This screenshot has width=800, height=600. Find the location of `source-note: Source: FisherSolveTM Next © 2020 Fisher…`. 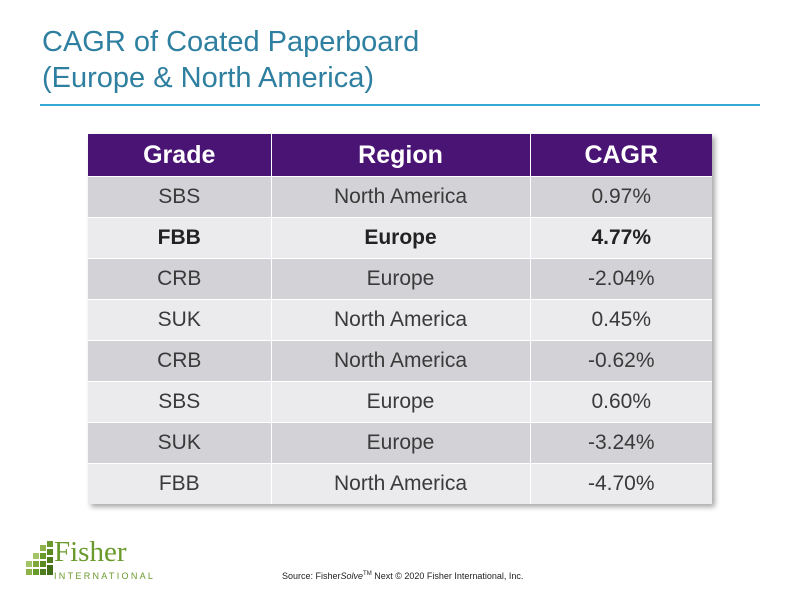

source-note: Source: FisherSolveTM Next © 2020 Fisher… is located at coordinates (402, 576).